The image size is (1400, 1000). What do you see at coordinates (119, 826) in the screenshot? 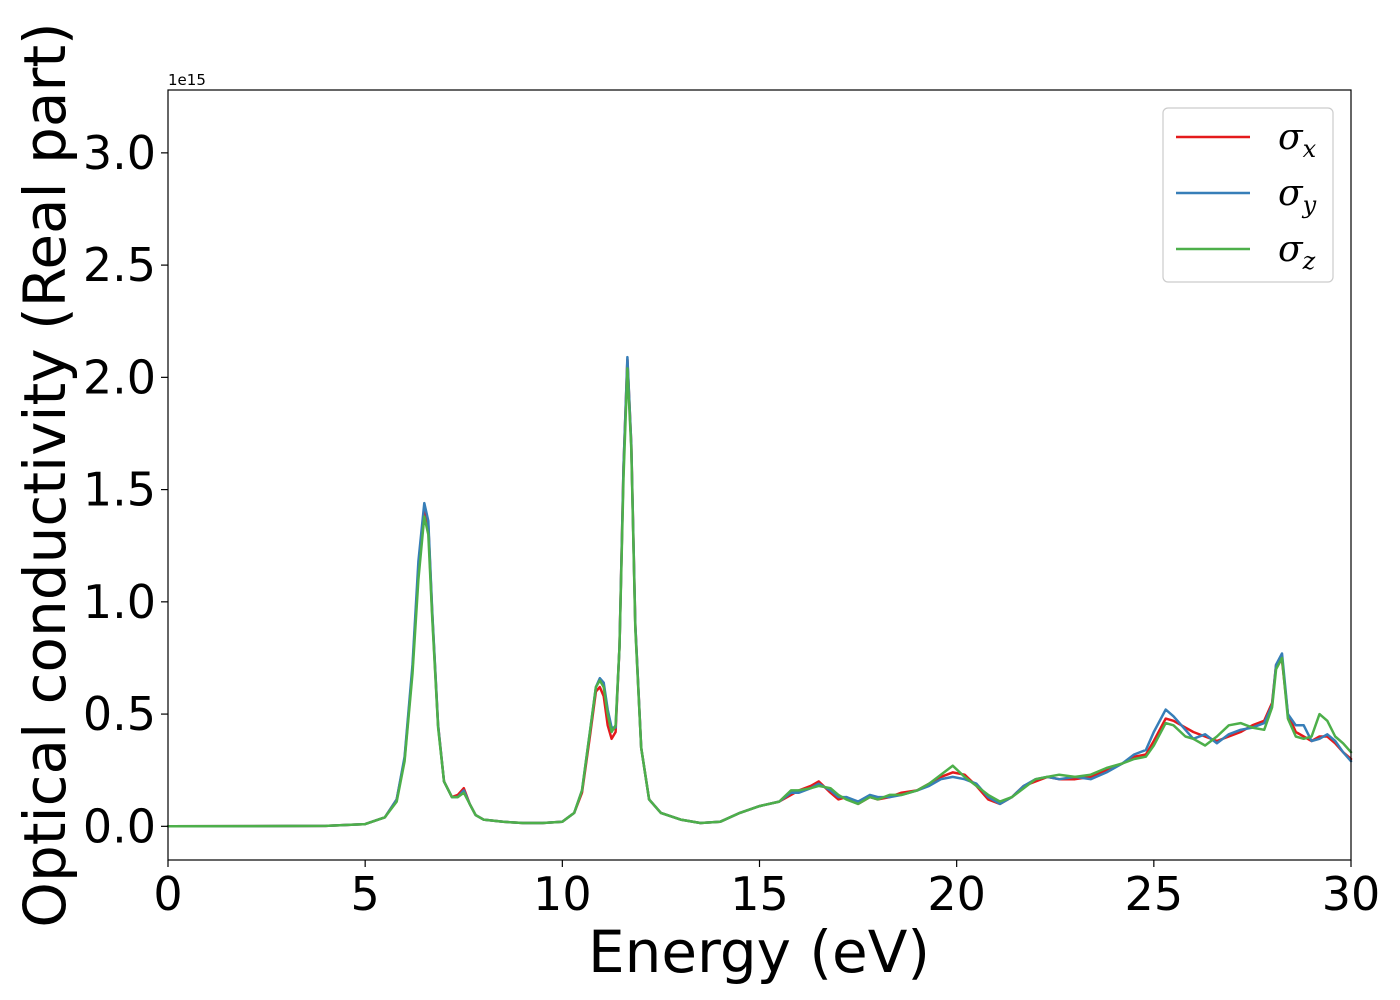
I see `y-tick-label: 0.0` at bounding box center [119, 826].